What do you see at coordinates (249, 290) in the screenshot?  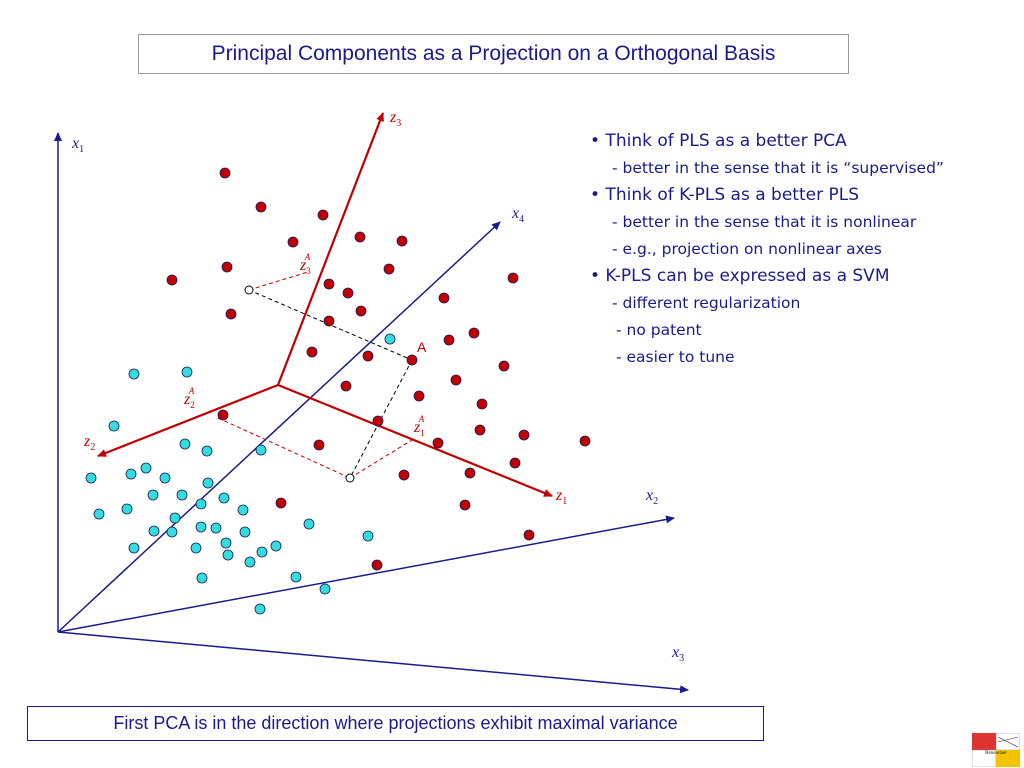 I see `projection-foot-marker` at bounding box center [249, 290].